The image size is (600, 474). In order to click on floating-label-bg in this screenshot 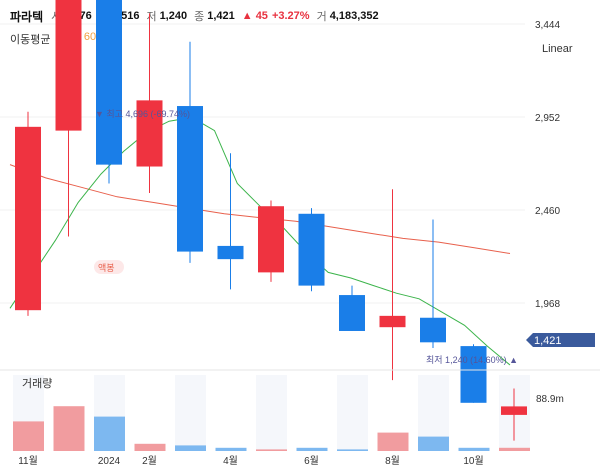, I will do `click(109, 267)`.